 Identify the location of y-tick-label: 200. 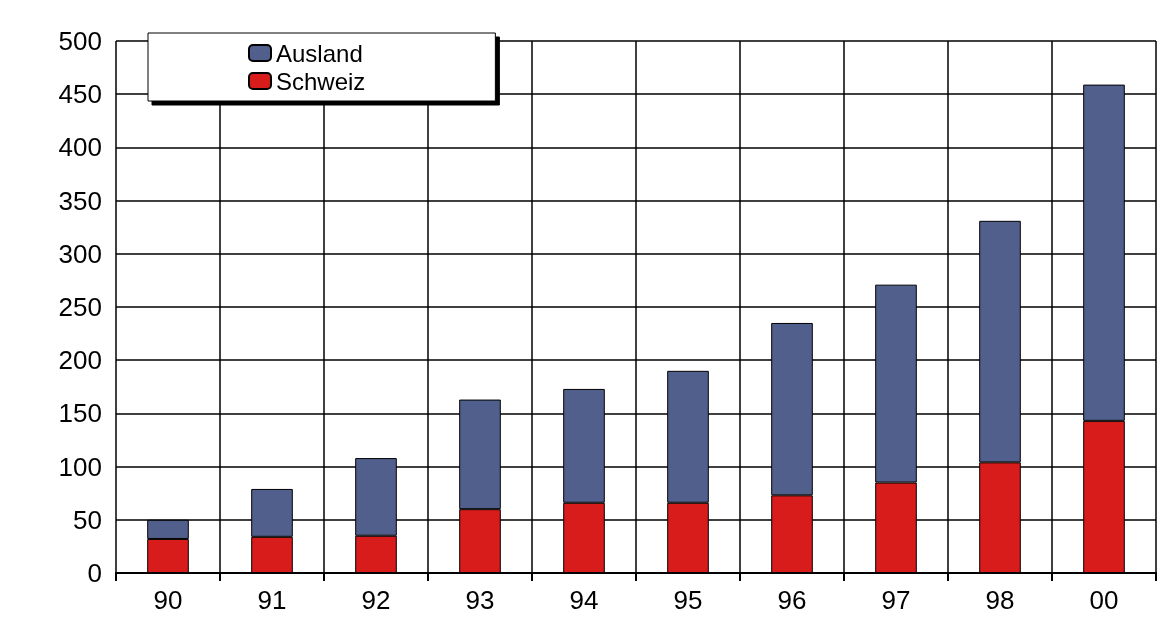
(80, 360).